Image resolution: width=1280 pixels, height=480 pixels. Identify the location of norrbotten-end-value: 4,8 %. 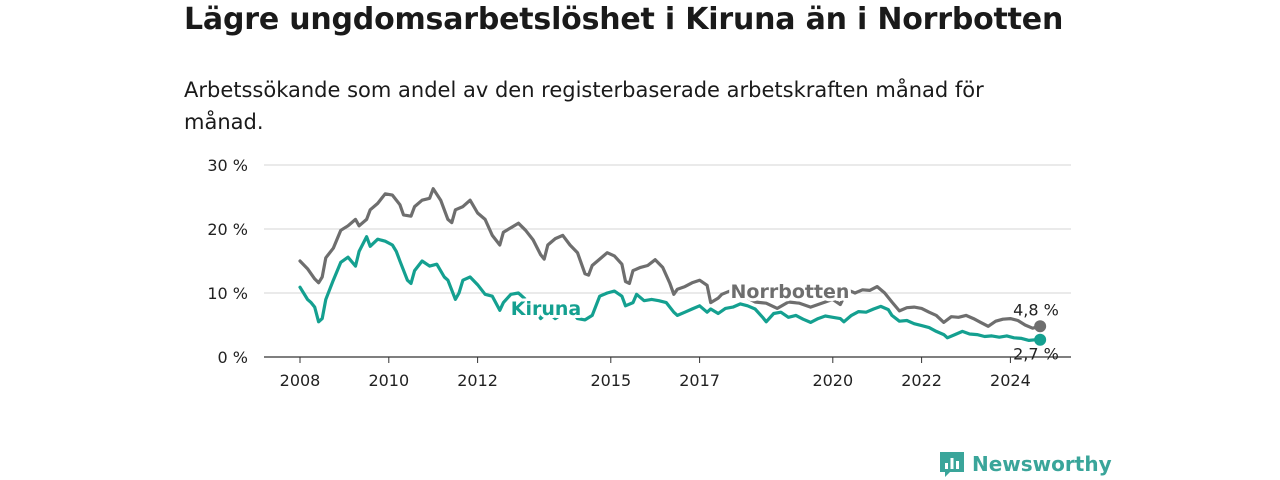
(1036, 309).